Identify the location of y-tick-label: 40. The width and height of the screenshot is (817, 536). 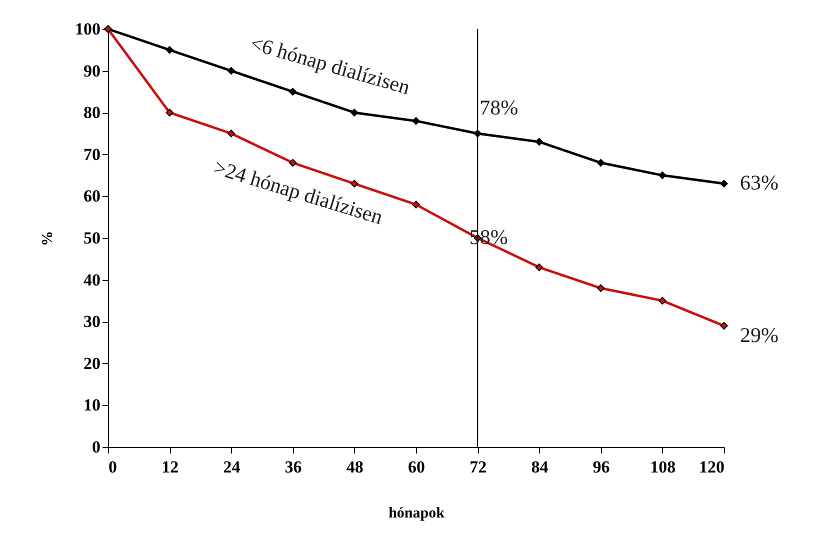
(92, 280).